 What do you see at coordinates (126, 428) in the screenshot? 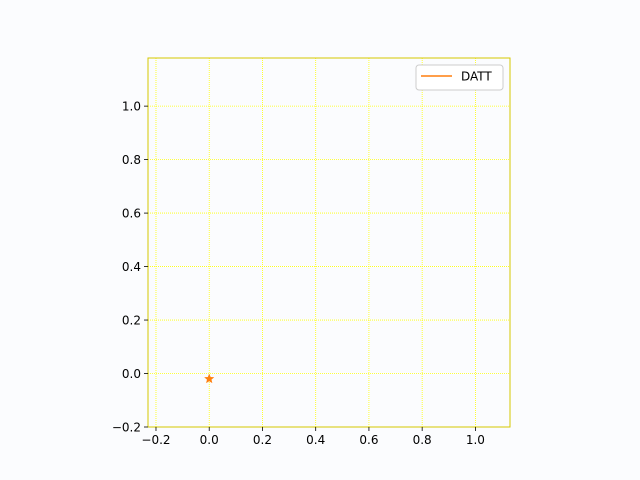
I see `y-tick-label: −0.2` at bounding box center [126, 428].